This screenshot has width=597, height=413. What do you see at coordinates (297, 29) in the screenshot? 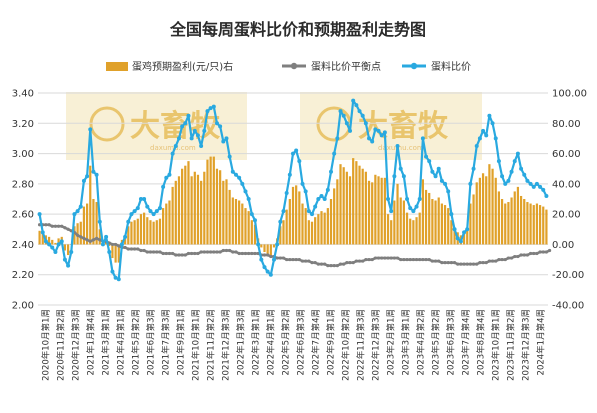
I see `chart-title: 全国每周蛋料比价和预期盈利走势图` at bounding box center [297, 29].